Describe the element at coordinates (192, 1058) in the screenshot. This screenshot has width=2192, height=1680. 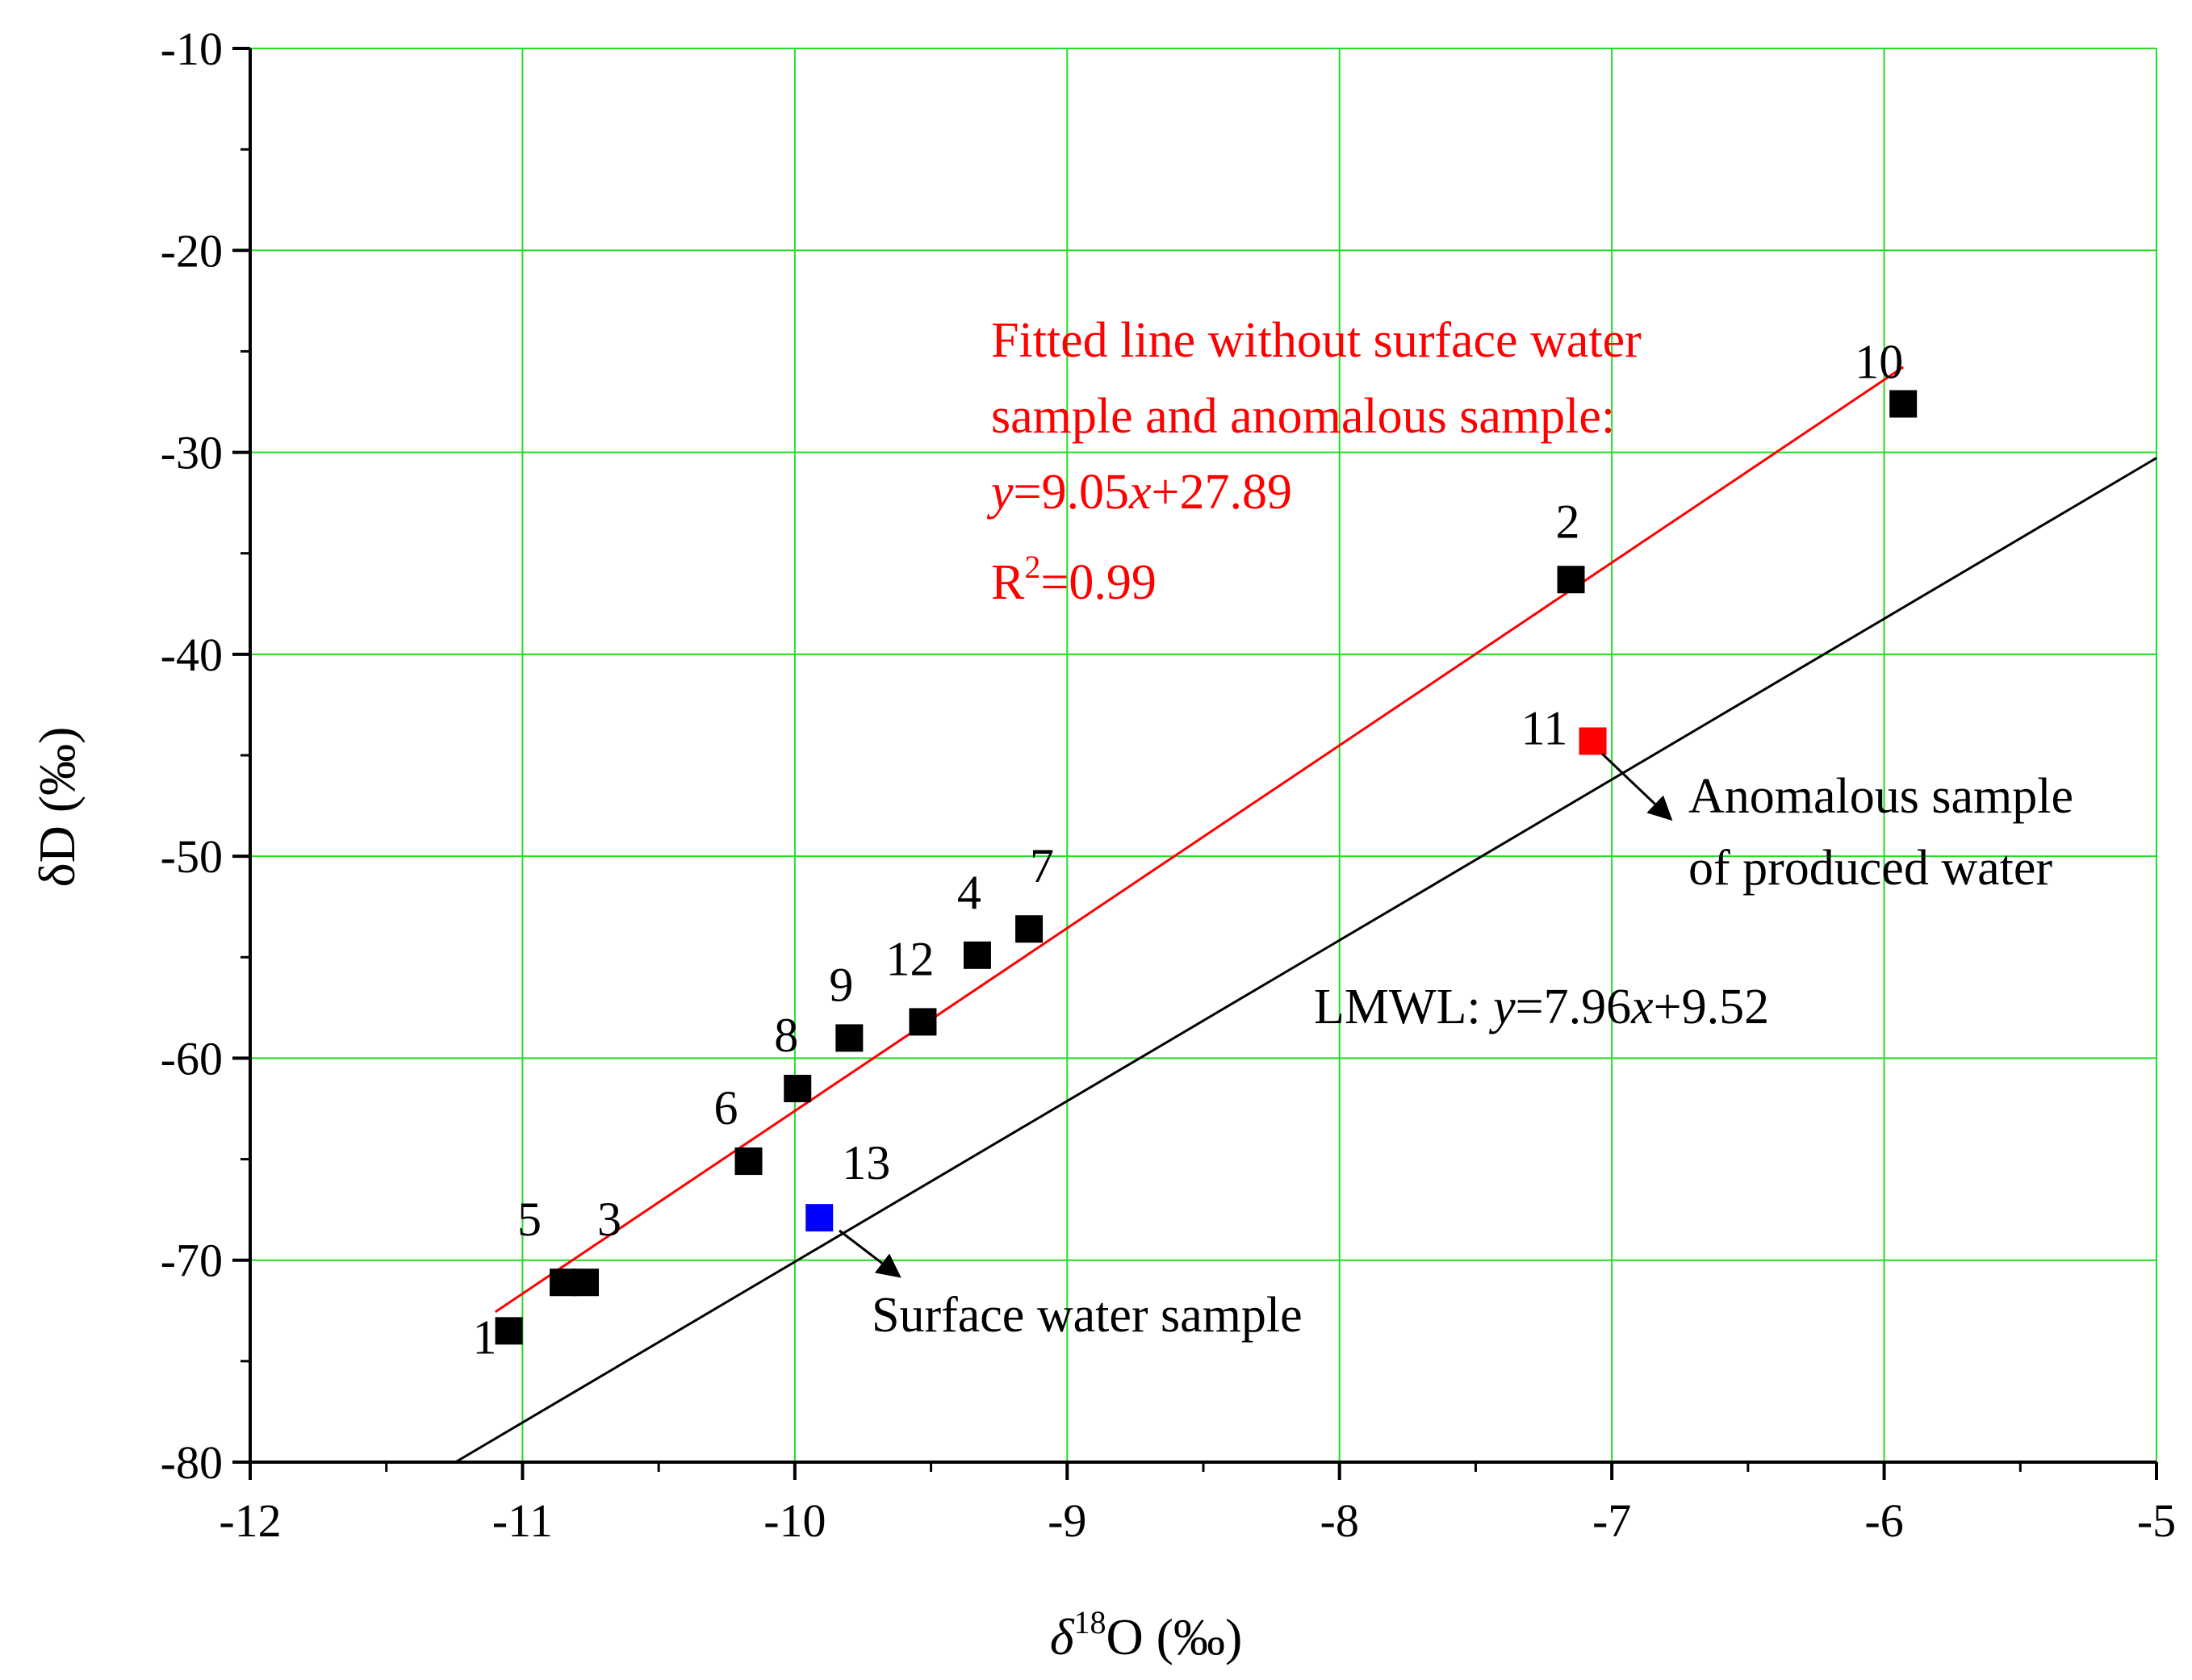
I see `y-tick-label: -60` at that location.